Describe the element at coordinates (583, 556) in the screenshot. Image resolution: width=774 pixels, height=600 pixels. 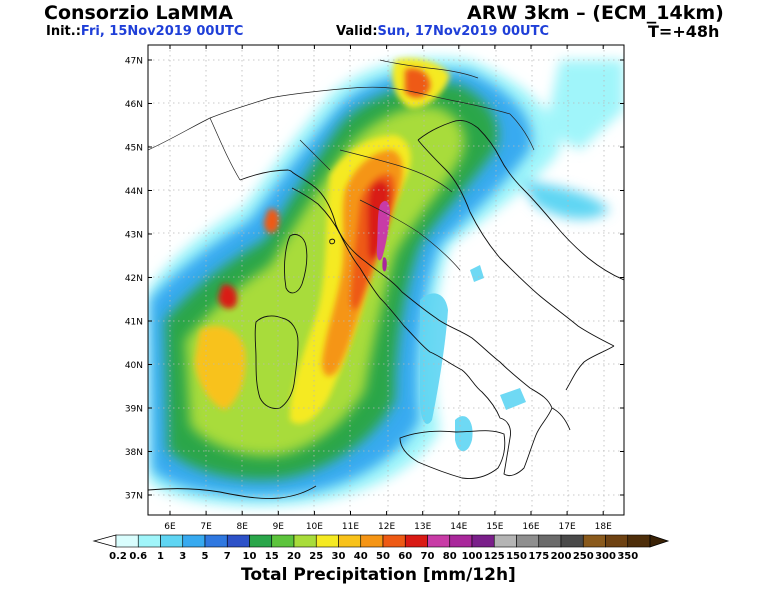
I see `colorbar-label: 250` at that location.